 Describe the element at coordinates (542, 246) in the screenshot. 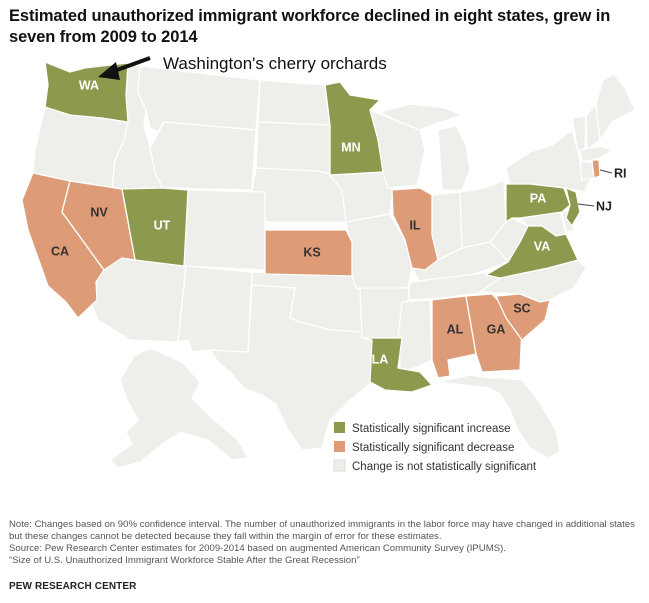

I see `state-label-VA: VA` at that location.